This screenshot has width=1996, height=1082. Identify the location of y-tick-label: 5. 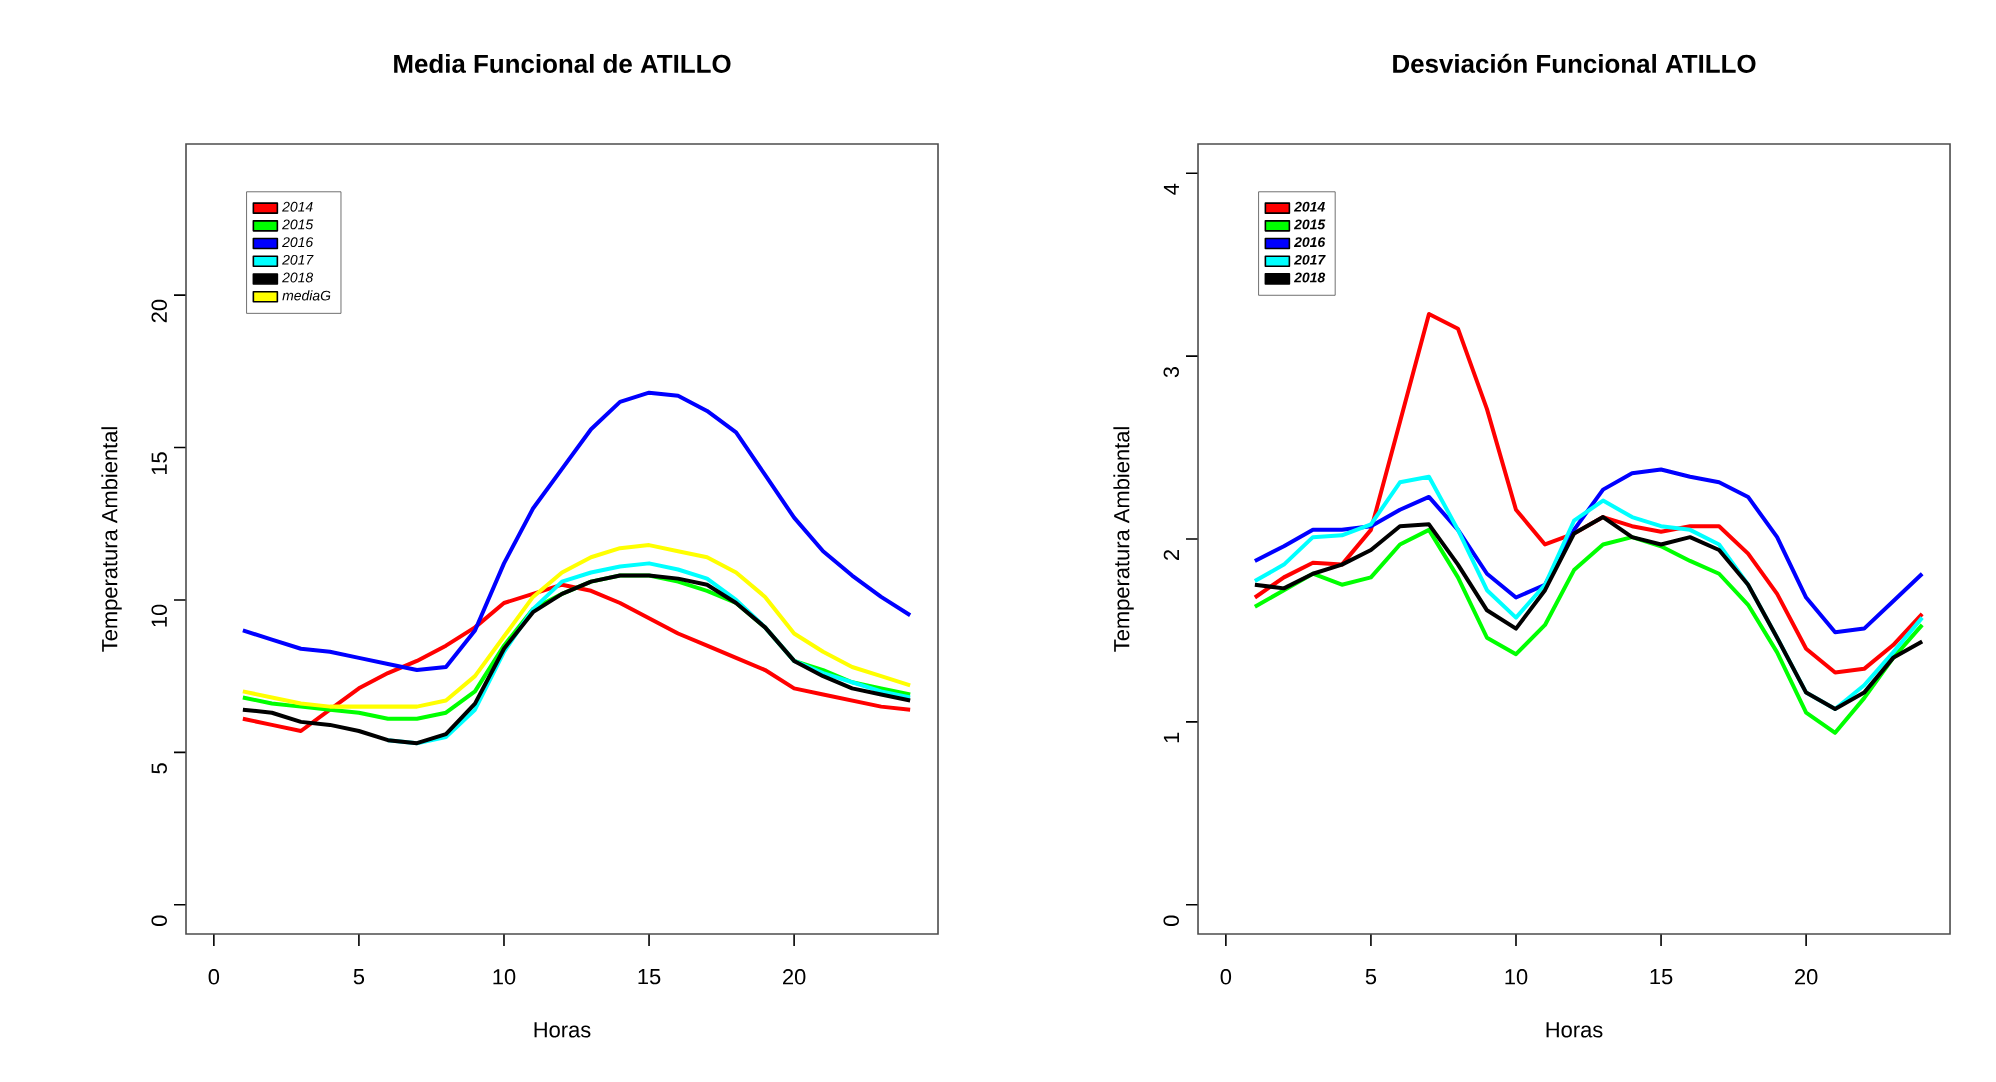
(159, 768).